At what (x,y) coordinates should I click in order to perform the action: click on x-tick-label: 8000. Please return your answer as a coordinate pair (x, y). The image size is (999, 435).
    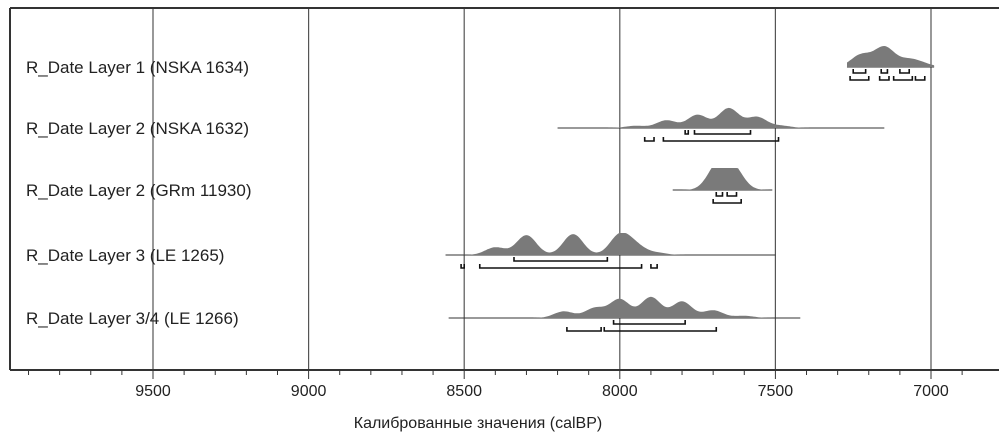
    Looking at the image, I should click on (620, 391).